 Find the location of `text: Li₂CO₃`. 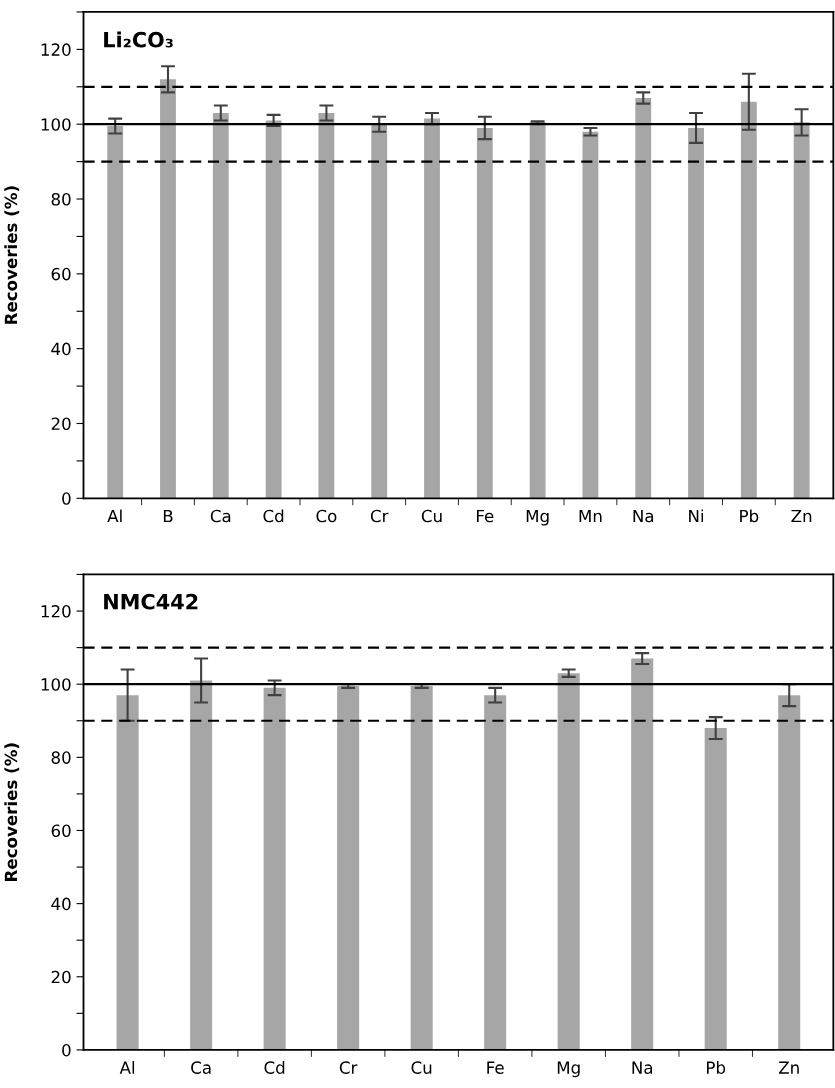

text: Li₂CO₃ is located at coordinates (138, 39).